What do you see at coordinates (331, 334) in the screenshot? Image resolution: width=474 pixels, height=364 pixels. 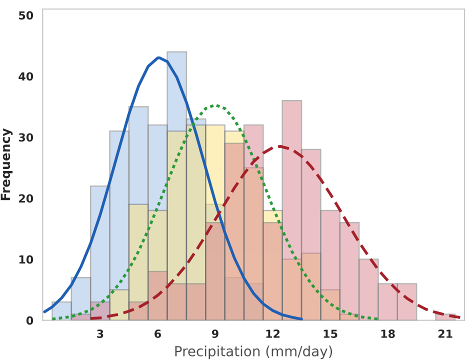 I see `x-tick-label: 15` at bounding box center [331, 334].